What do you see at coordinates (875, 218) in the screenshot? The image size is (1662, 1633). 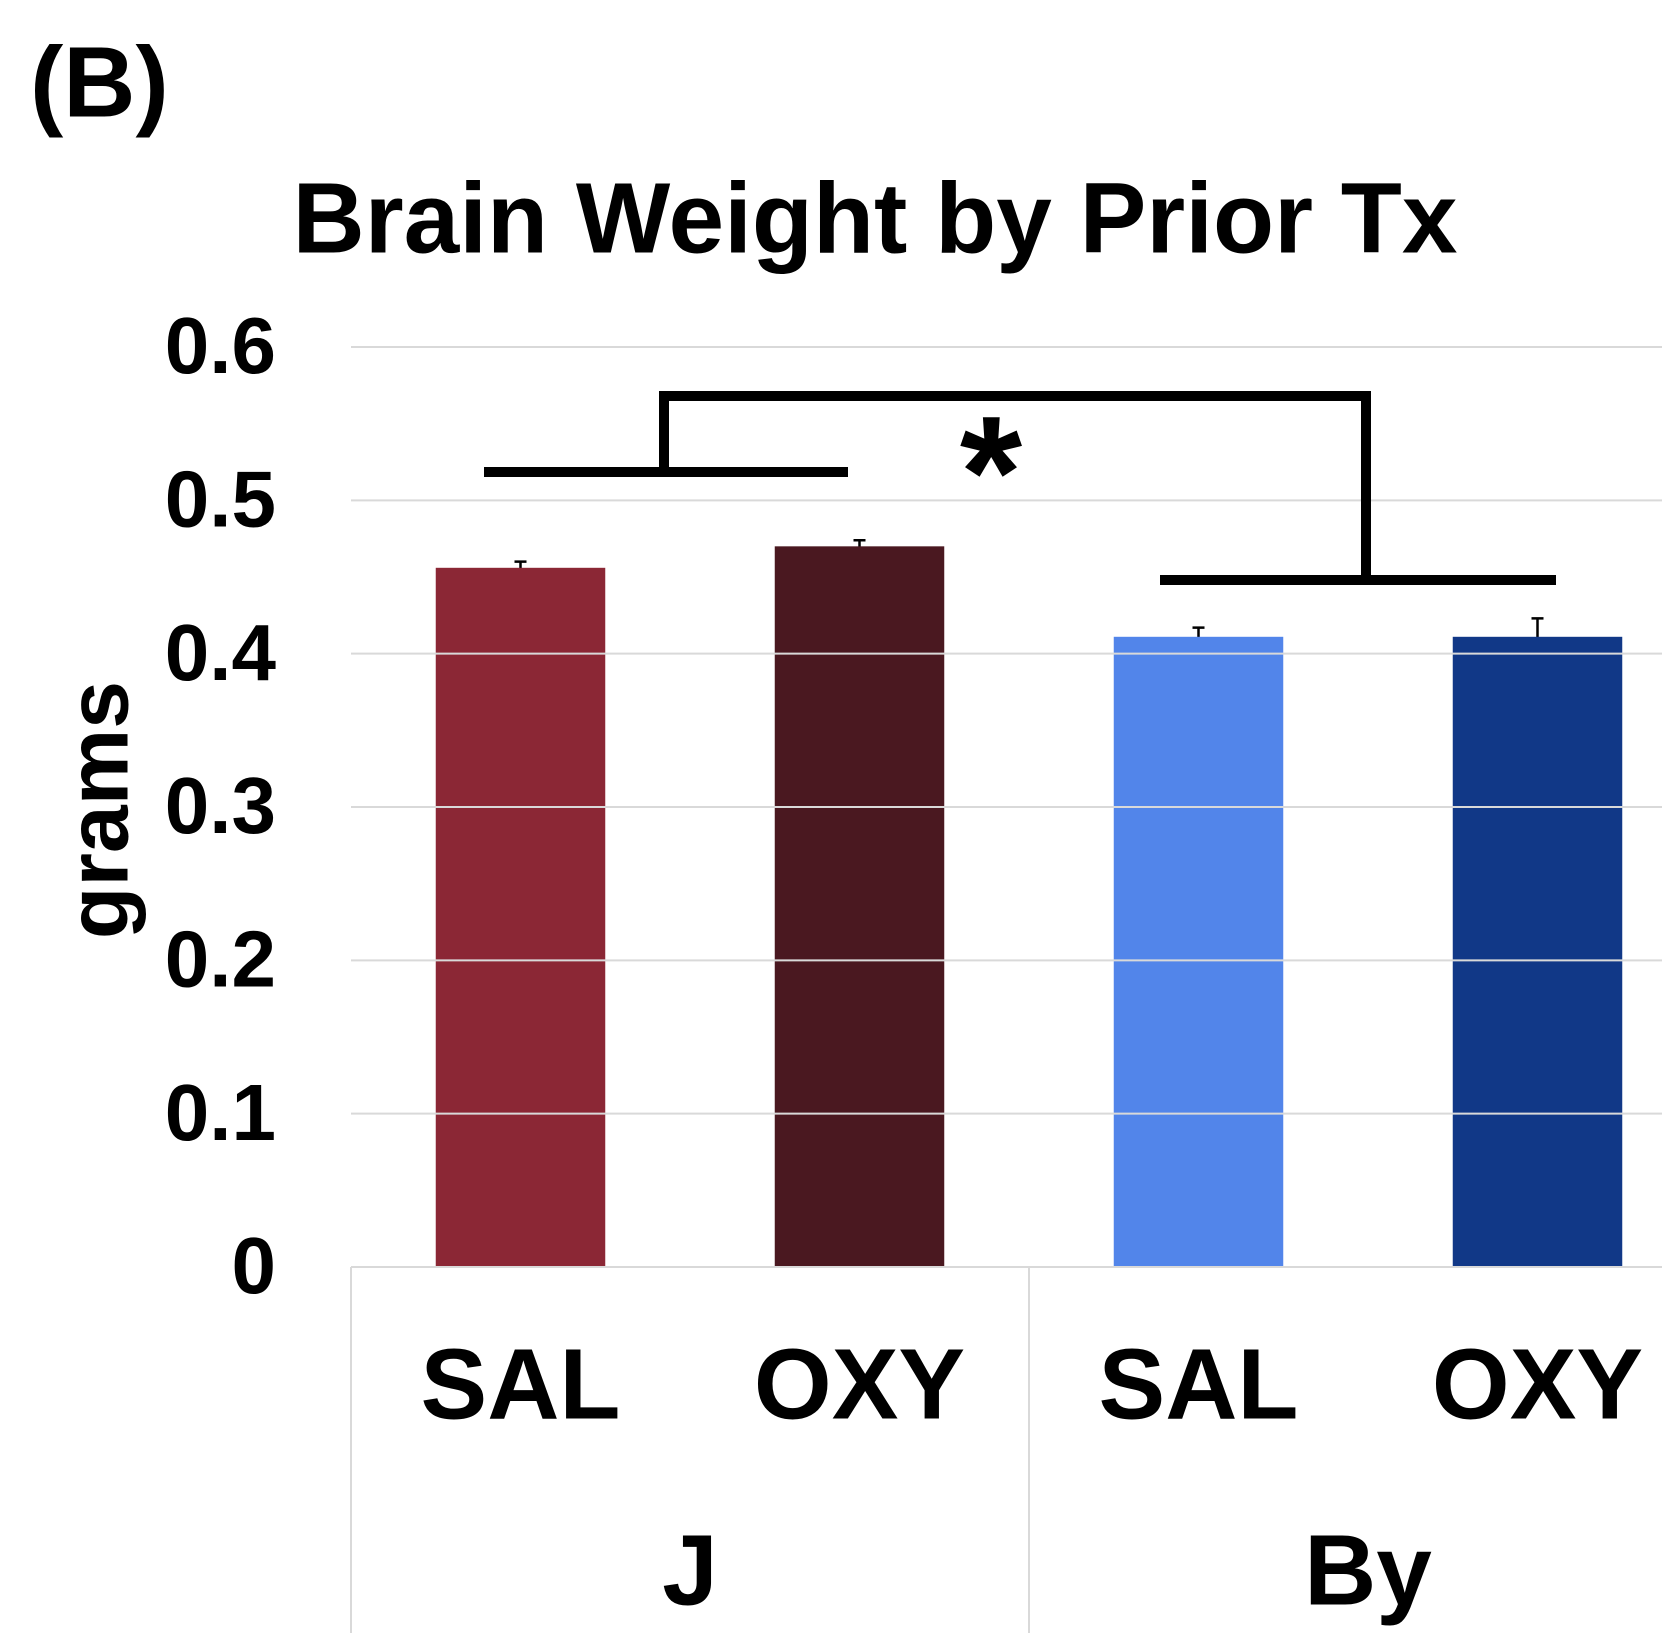 I see `chart-title: Brain Weight by Prior Tx` at bounding box center [875, 218].